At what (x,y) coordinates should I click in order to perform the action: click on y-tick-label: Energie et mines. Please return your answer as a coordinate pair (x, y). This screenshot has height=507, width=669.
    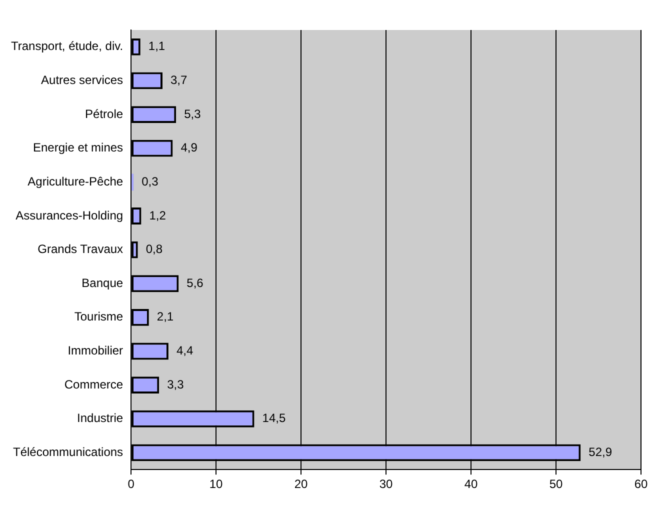
    Looking at the image, I should click on (78, 147).